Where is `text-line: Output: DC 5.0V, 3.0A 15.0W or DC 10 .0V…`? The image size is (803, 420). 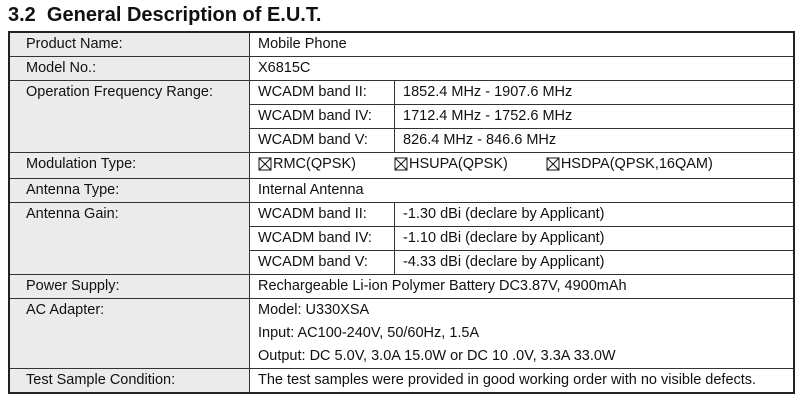
text-line: Output: DC 5.0V, 3.0A 15.0W or DC 10 .0V… is located at coordinates (437, 356).